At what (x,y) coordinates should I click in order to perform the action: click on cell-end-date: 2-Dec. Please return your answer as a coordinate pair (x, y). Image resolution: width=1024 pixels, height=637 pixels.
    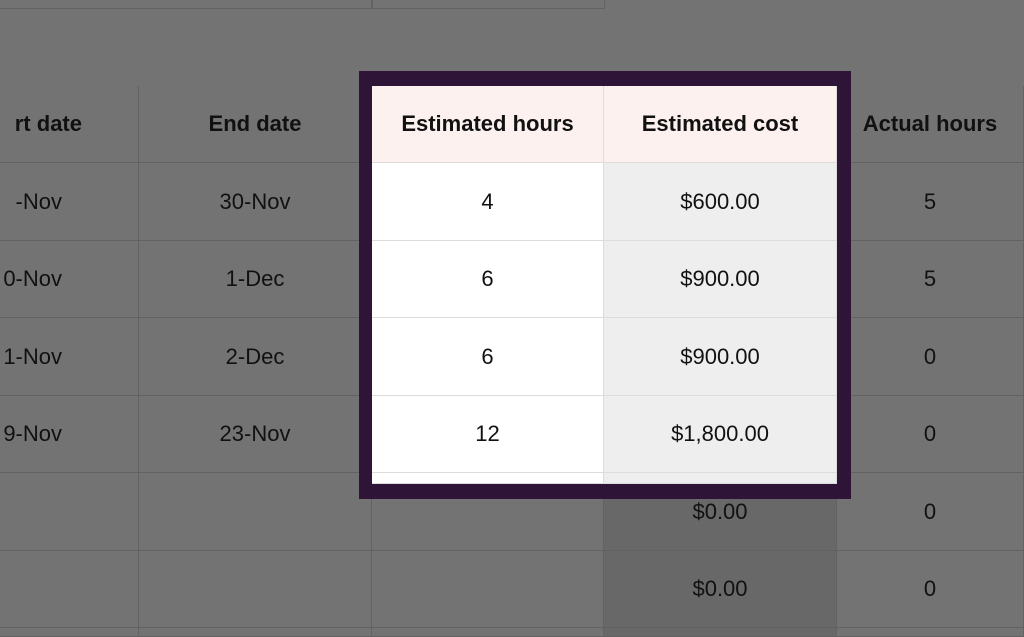
    Looking at the image, I should click on (255, 357).